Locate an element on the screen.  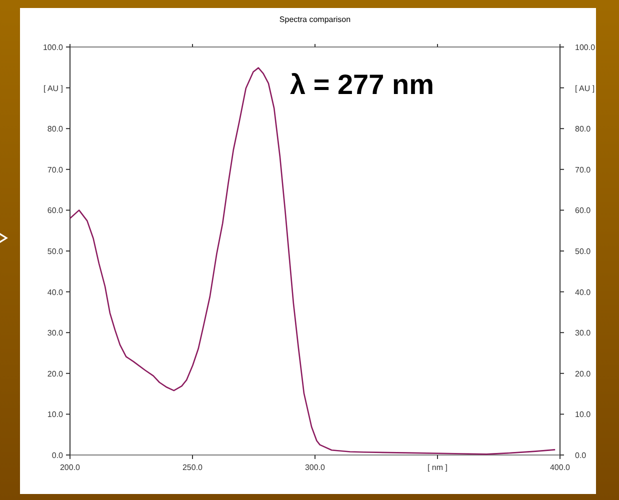
y-tick-label: [ AU ] is located at coordinates (53, 88).